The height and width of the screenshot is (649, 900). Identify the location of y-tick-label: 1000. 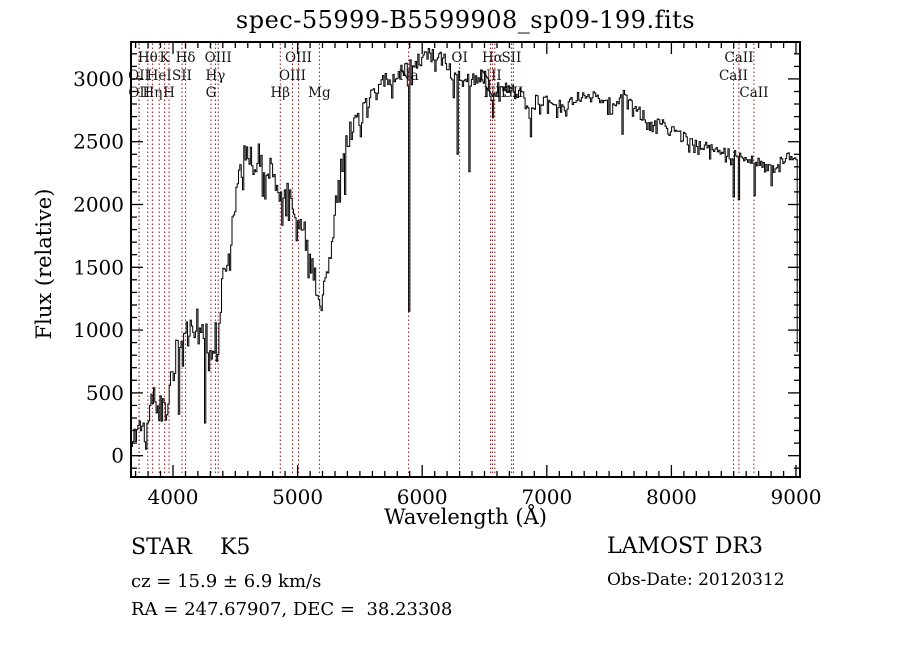
(98, 330).